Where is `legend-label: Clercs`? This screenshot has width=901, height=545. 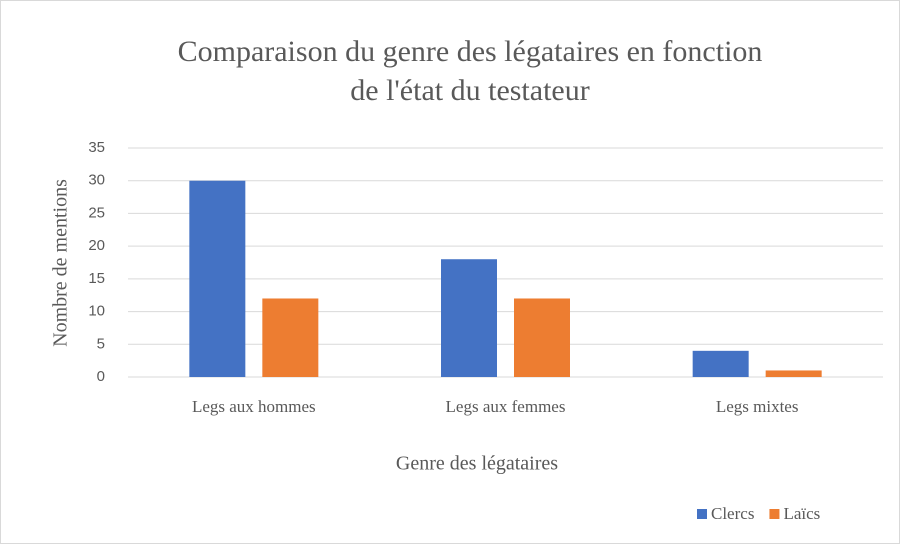
legend-label: Clercs is located at coordinates (732, 513).